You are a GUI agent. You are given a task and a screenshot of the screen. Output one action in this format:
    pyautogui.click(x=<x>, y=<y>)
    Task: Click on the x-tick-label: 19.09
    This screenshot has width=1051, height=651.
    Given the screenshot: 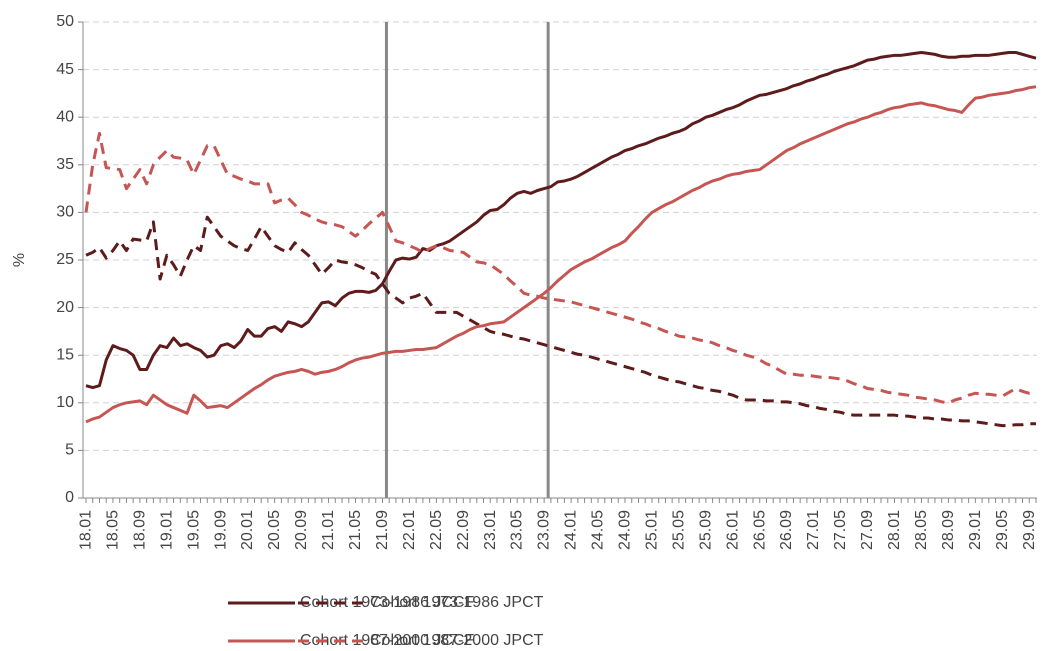 What is the action you would take?
    pyautogui.click(x=220, y=530)
    